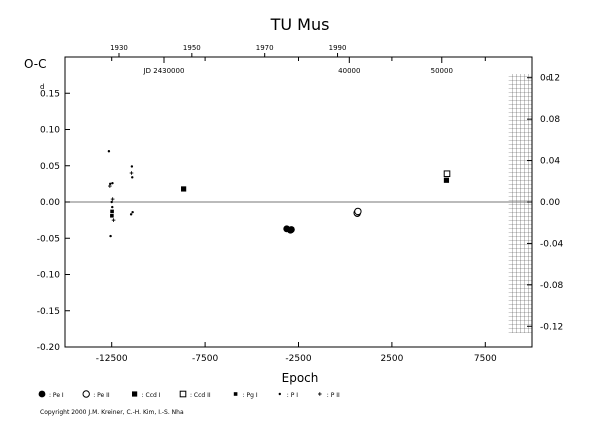 The image size is (590, 425). What do you see at coordinates (520, 203) in the screenshot?
I see `future-zone-hatch` at bounding box center [520, 203].